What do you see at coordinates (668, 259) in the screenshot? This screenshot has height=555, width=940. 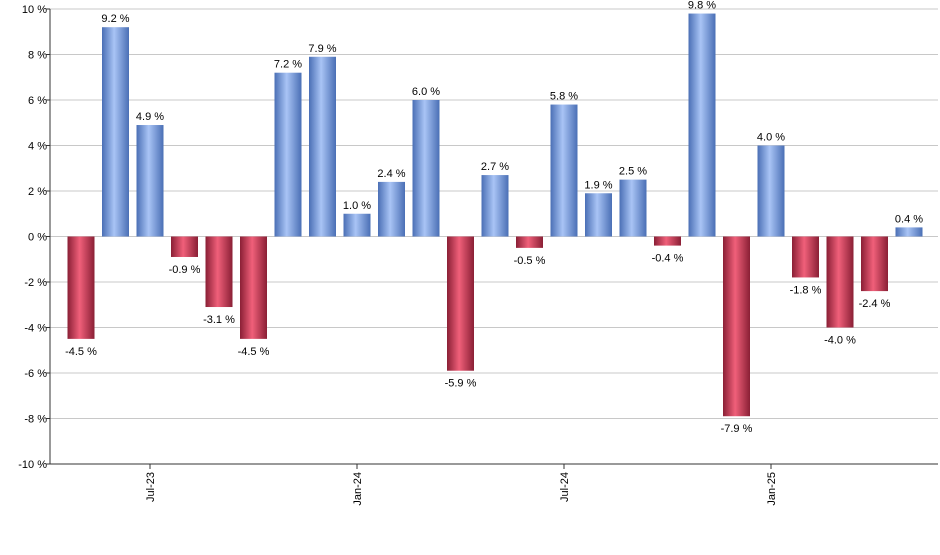 I see `bar-value-label: -0.4 %` at bounding box center [668, 259].